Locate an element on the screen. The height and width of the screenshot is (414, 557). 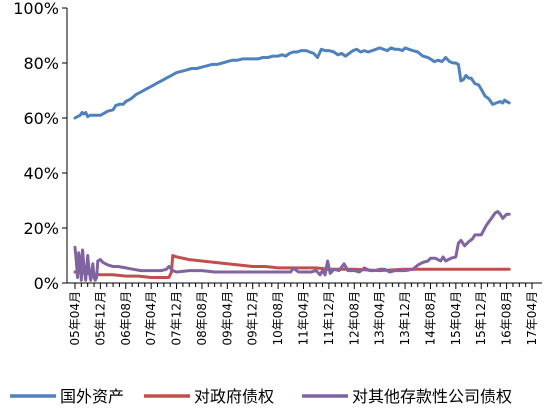
legend: 国外资产 对政府债权 对其他存款性公司债权 is located at coordinates (261, 396).